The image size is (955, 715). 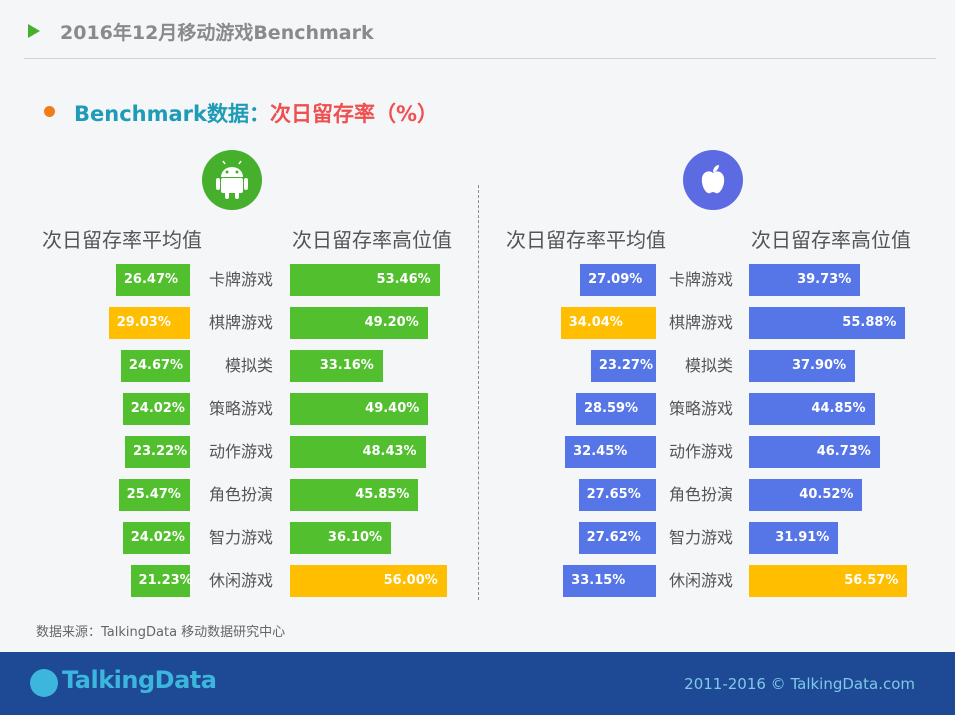 What do you see at coordinates (248, 365) in the screenshot?
I see `android-category-label: 模拟类` at bounding box center [248, 365].